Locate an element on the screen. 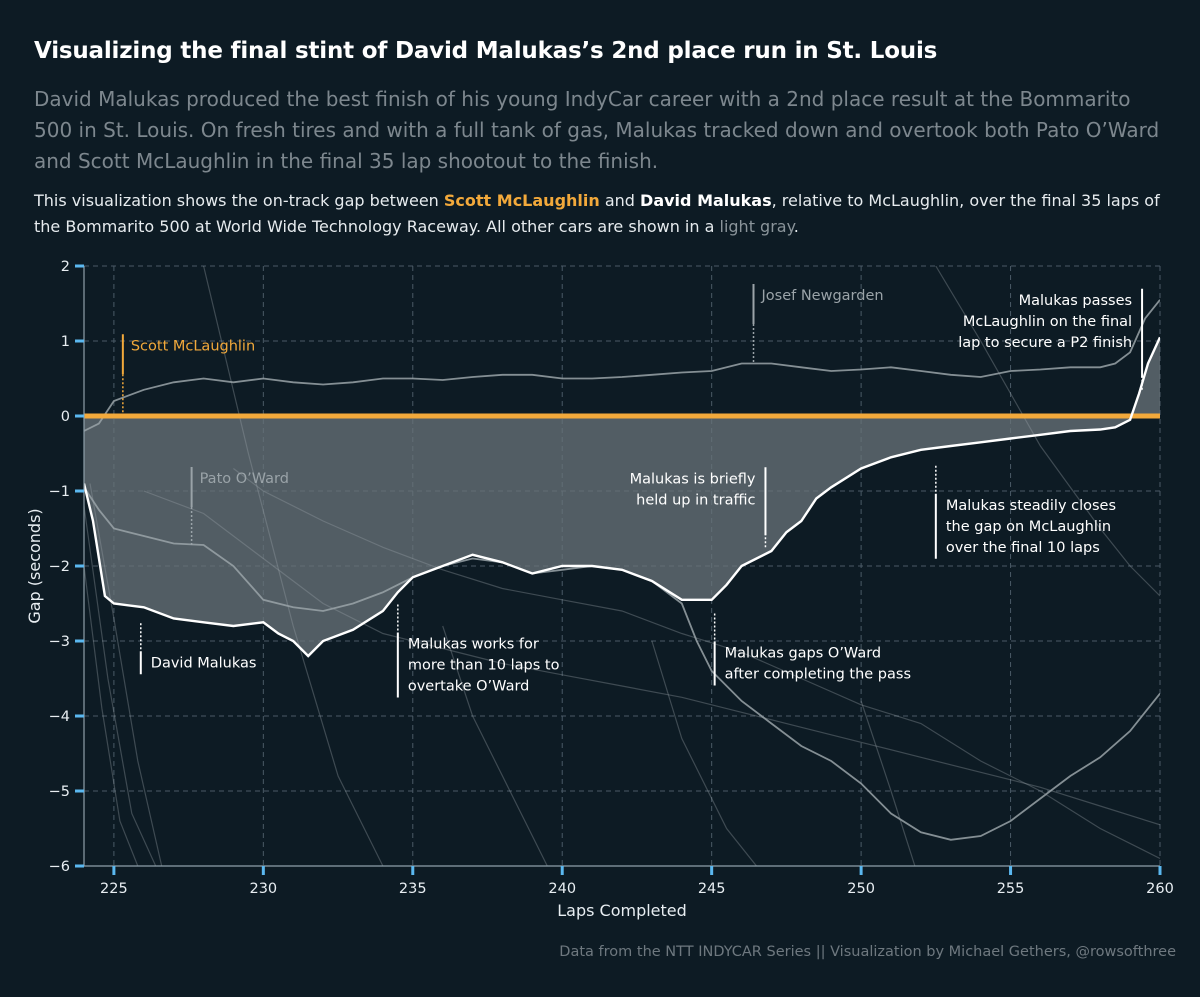 Image resolution: width=1200 pixels, height=997 pixels. desc-part-4: . is located at coordinates (796, 226).